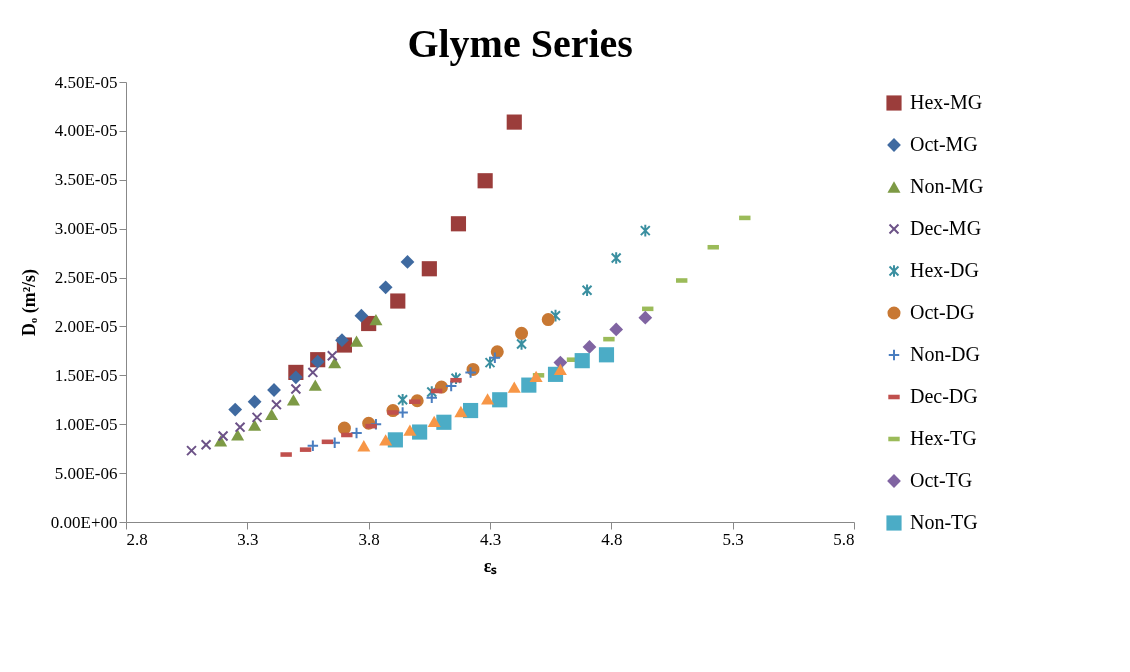  I want to click on x-tick-label: 5.3, so click(733, 539).